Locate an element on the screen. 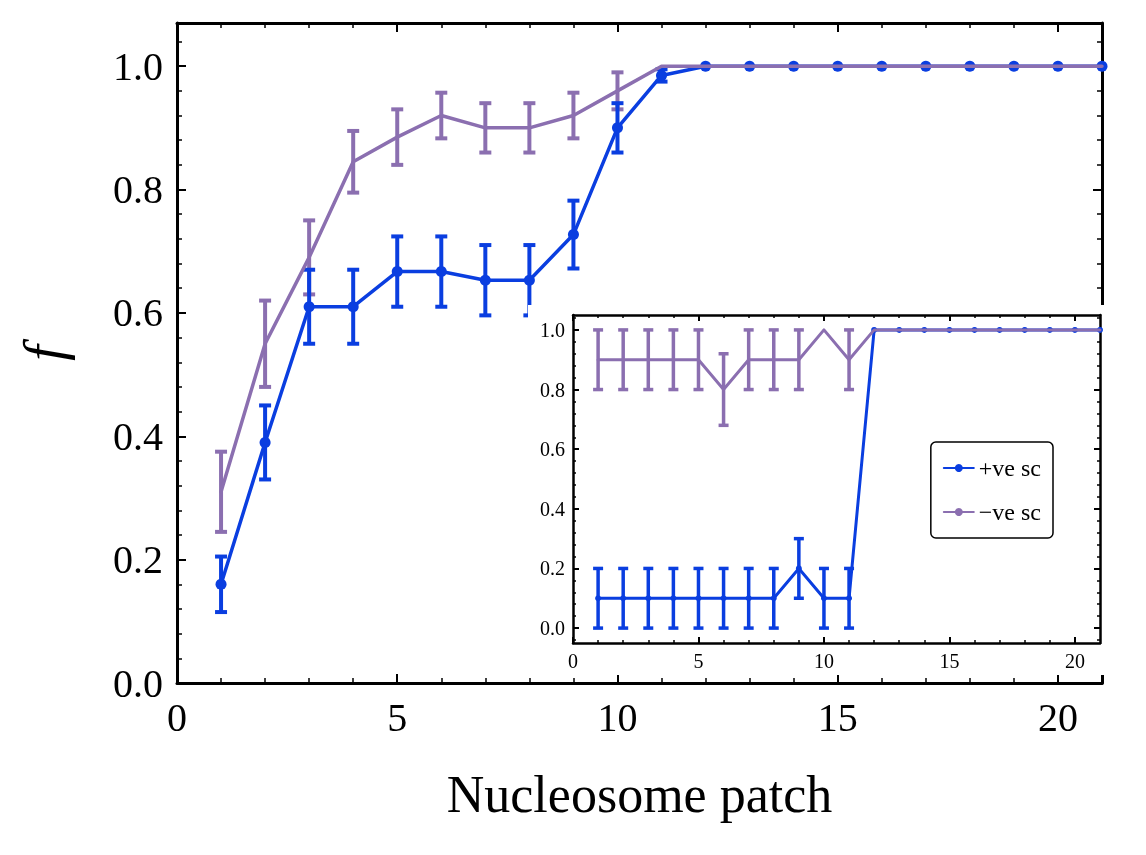 The image size is (1146, 855). legend-label: +ve sc is located at coordinates (1010, 468).